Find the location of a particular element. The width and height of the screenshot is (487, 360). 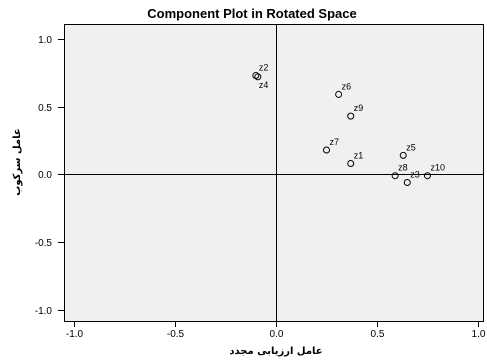

x-axis: -1.0 -0.5 0.0 0.5 1.0 is located at coordinates (276, 331).